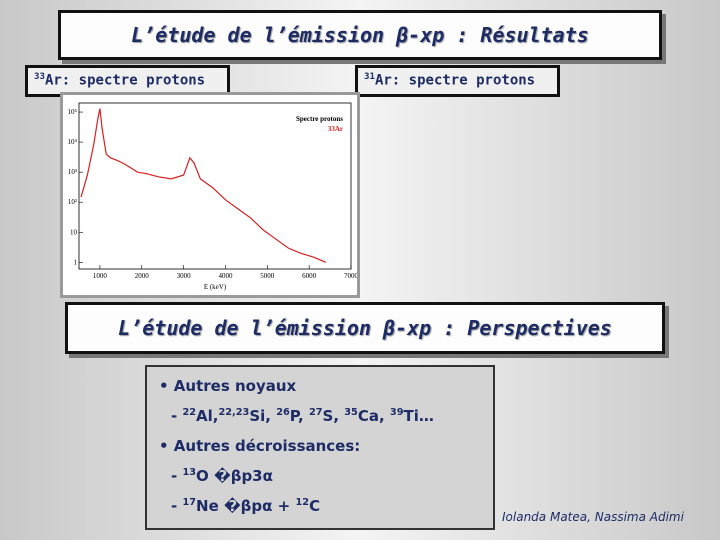  I want to click on text: • Autres décroissances:, so click(260, 446).